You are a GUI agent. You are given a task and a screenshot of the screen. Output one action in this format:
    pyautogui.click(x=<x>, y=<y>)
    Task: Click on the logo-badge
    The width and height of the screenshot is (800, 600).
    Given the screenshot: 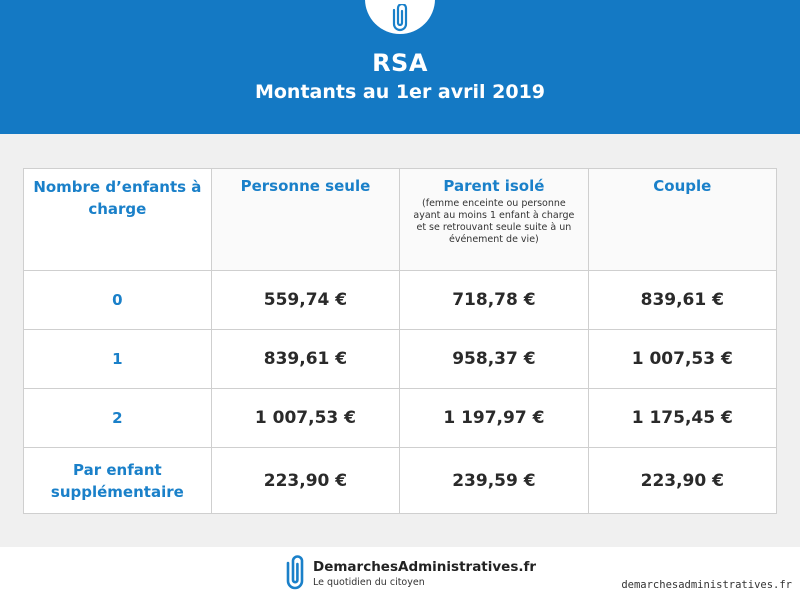 What is the action you would take?
    pyautogui.click(x=400, y=17)
    